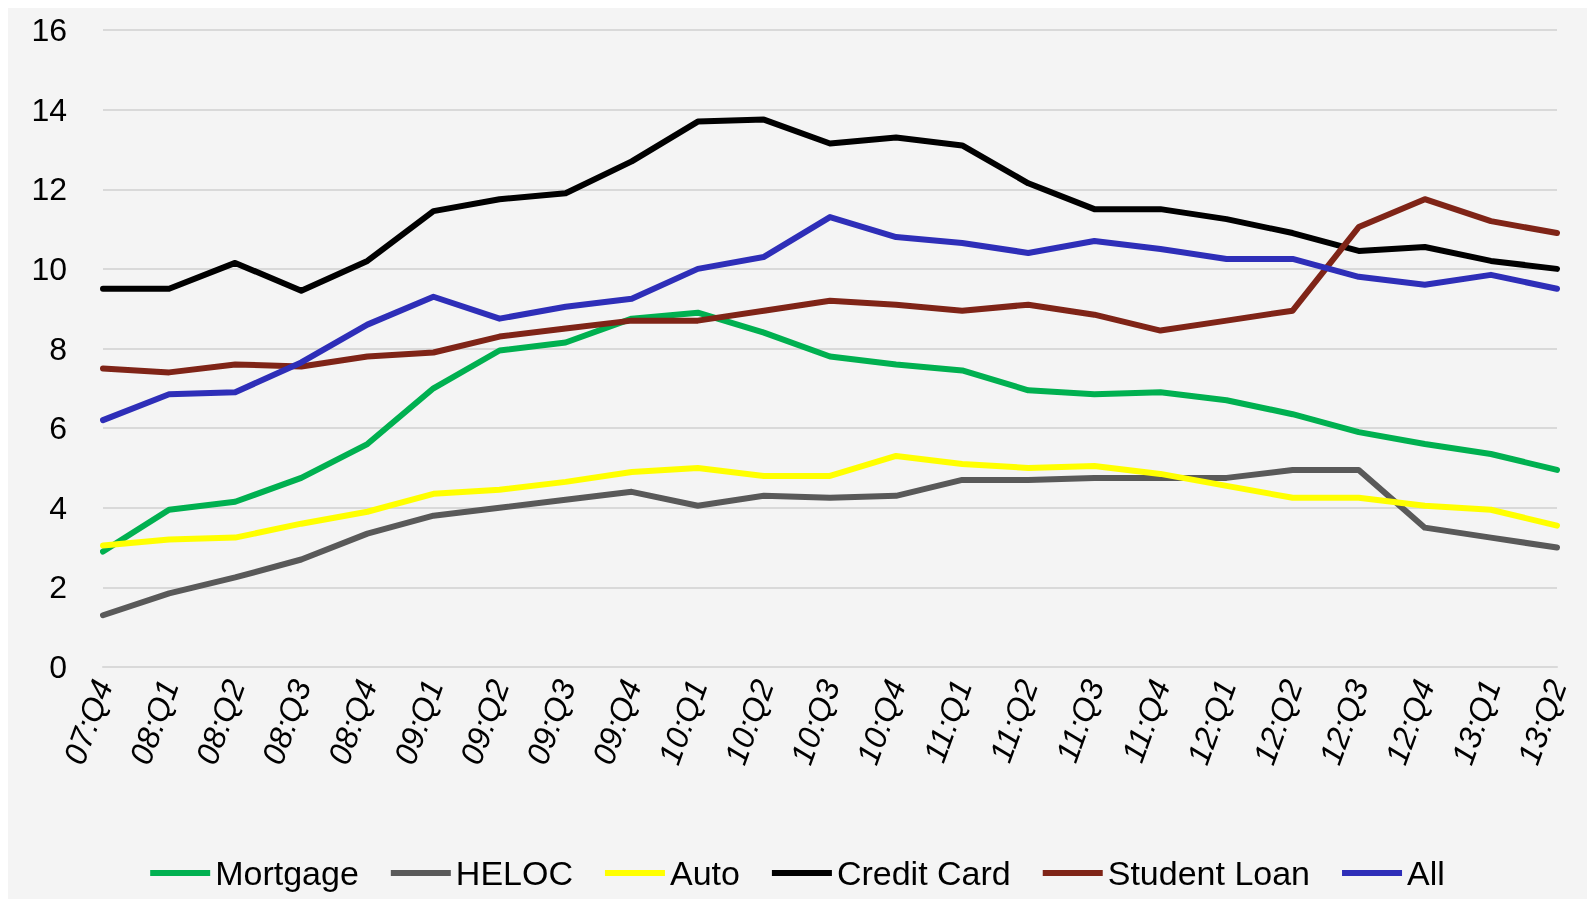  Describe the element at coordinates (514, 873) in the screenshot. I see `legend-label: HELOC` at that location.